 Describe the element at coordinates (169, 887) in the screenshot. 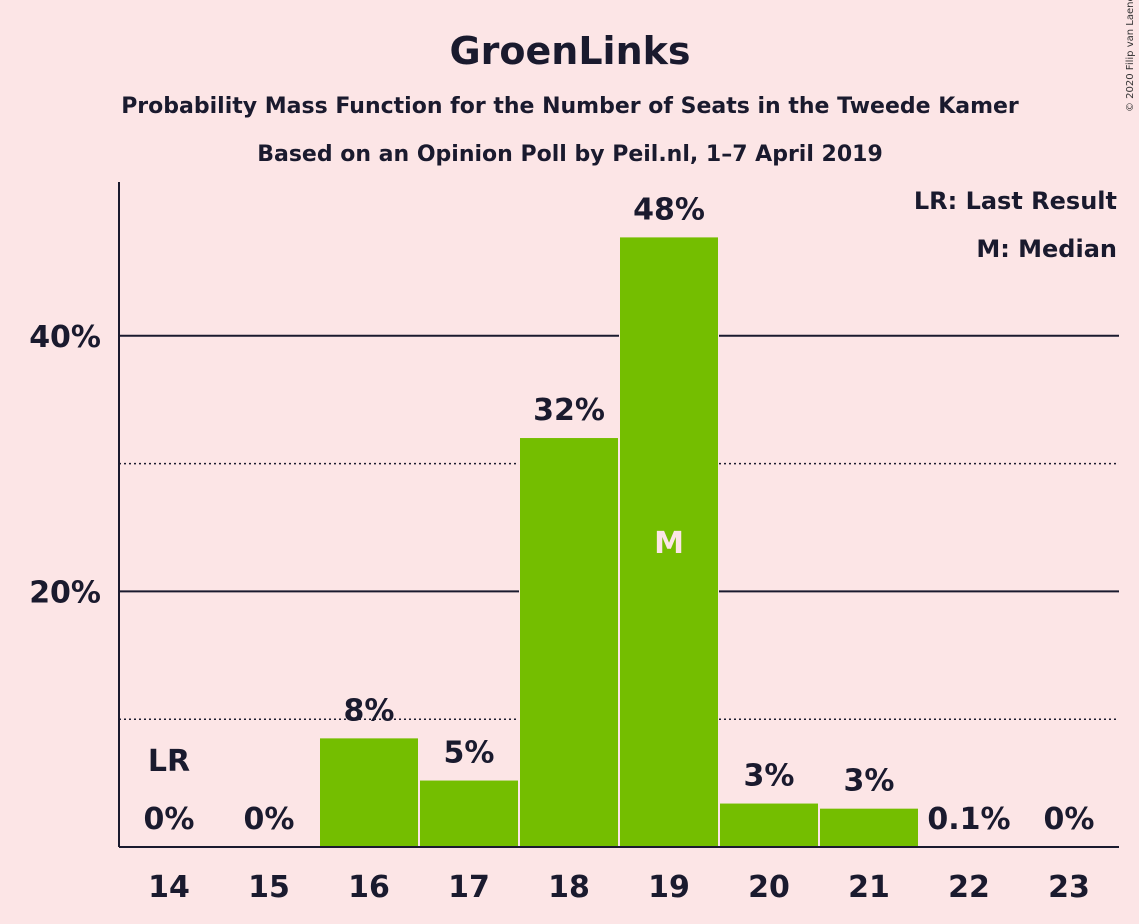

I see `x-tick-label: 14` at that location.